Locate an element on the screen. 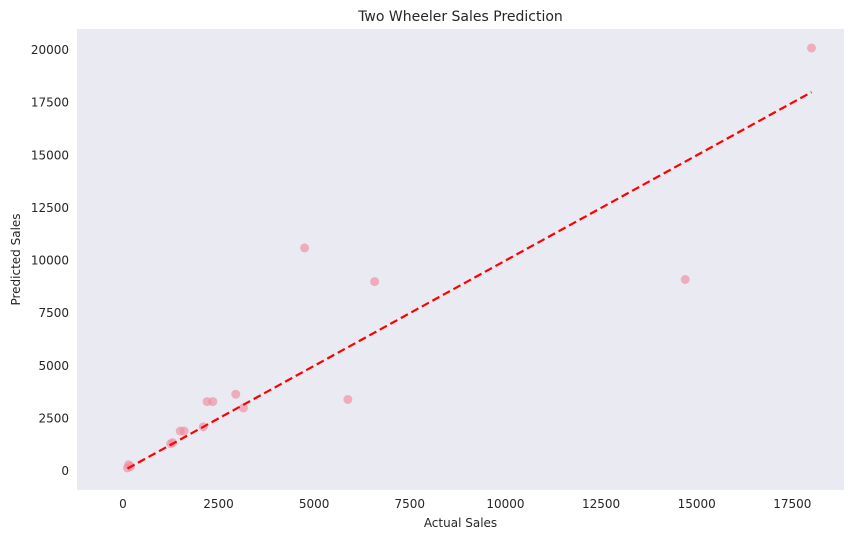 The height and width of the screenshot is (540, 858). x-axis-label: Actual Sales is located at coordinates (460, 523).